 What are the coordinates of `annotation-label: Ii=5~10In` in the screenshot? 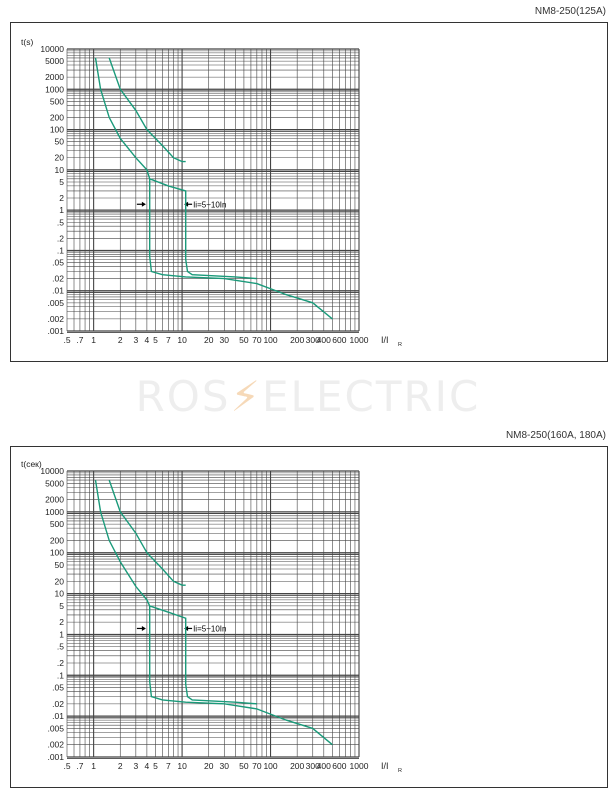 It's located at (209, 204).